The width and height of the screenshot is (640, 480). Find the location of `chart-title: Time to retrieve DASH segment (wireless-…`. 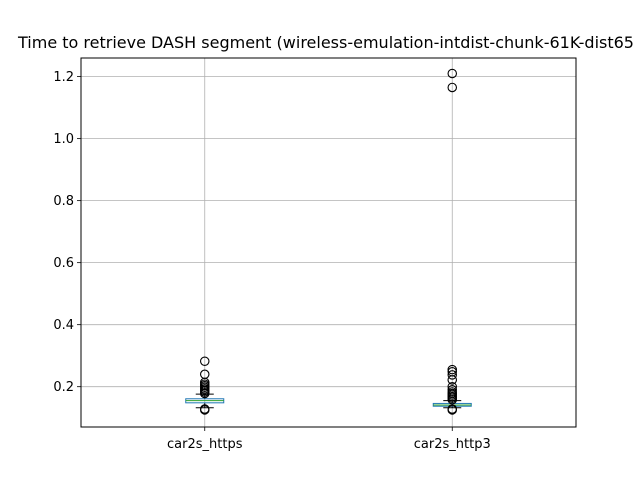

chart-title: Time to retrieve DASH segment (wireless-… is located at coordinates (325, 42).